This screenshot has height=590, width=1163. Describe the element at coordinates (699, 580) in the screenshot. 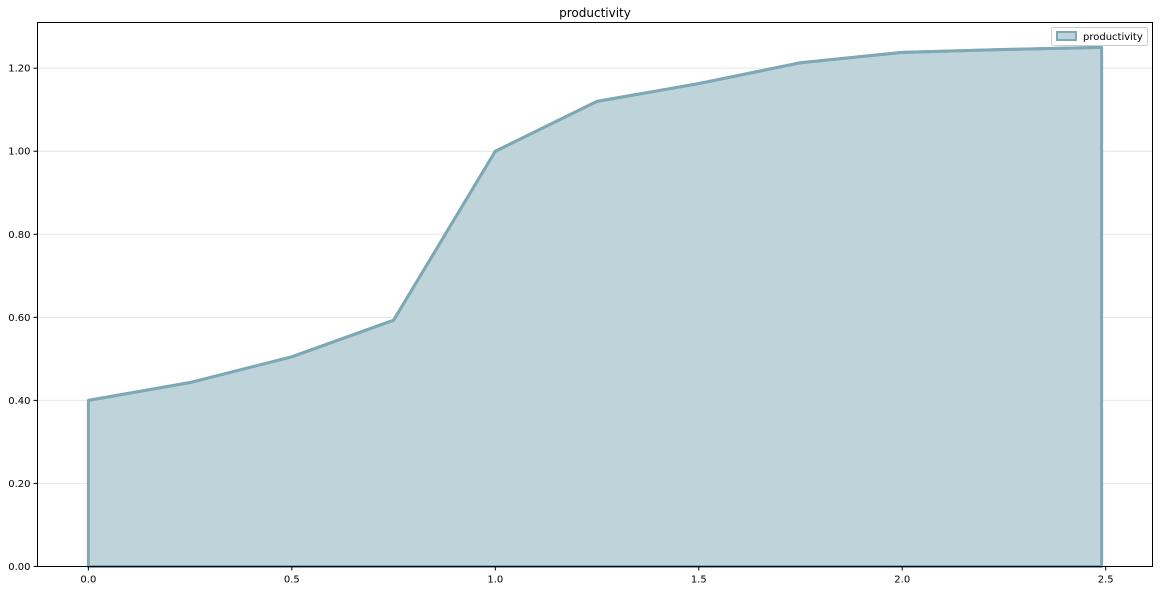

I see `x-tick-label: 1.5` at that location.